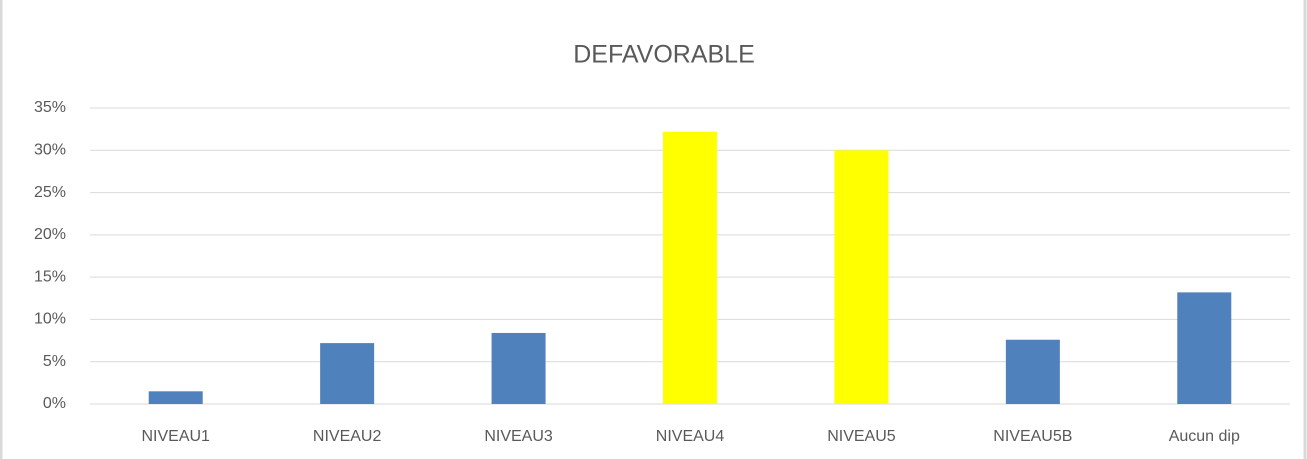 This screenshot has height=459, width=1307. I want to click on x-tick-label: Aucun dip, so click(1204, 436).